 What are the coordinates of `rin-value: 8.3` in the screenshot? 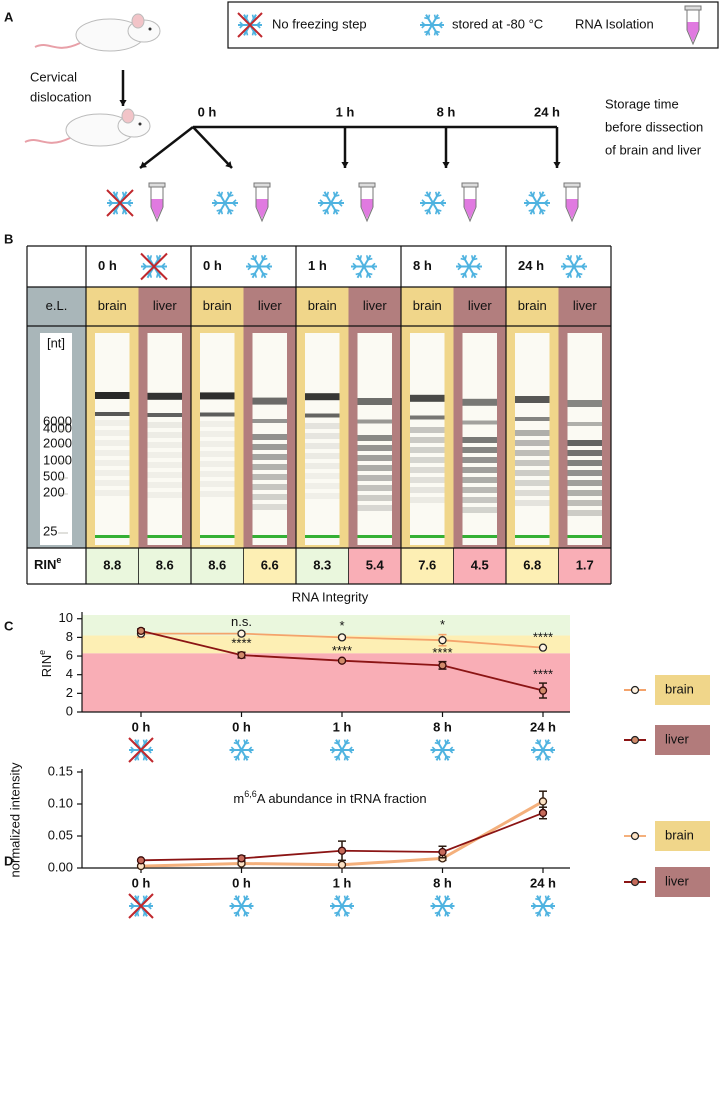 It's located at (322, 564).